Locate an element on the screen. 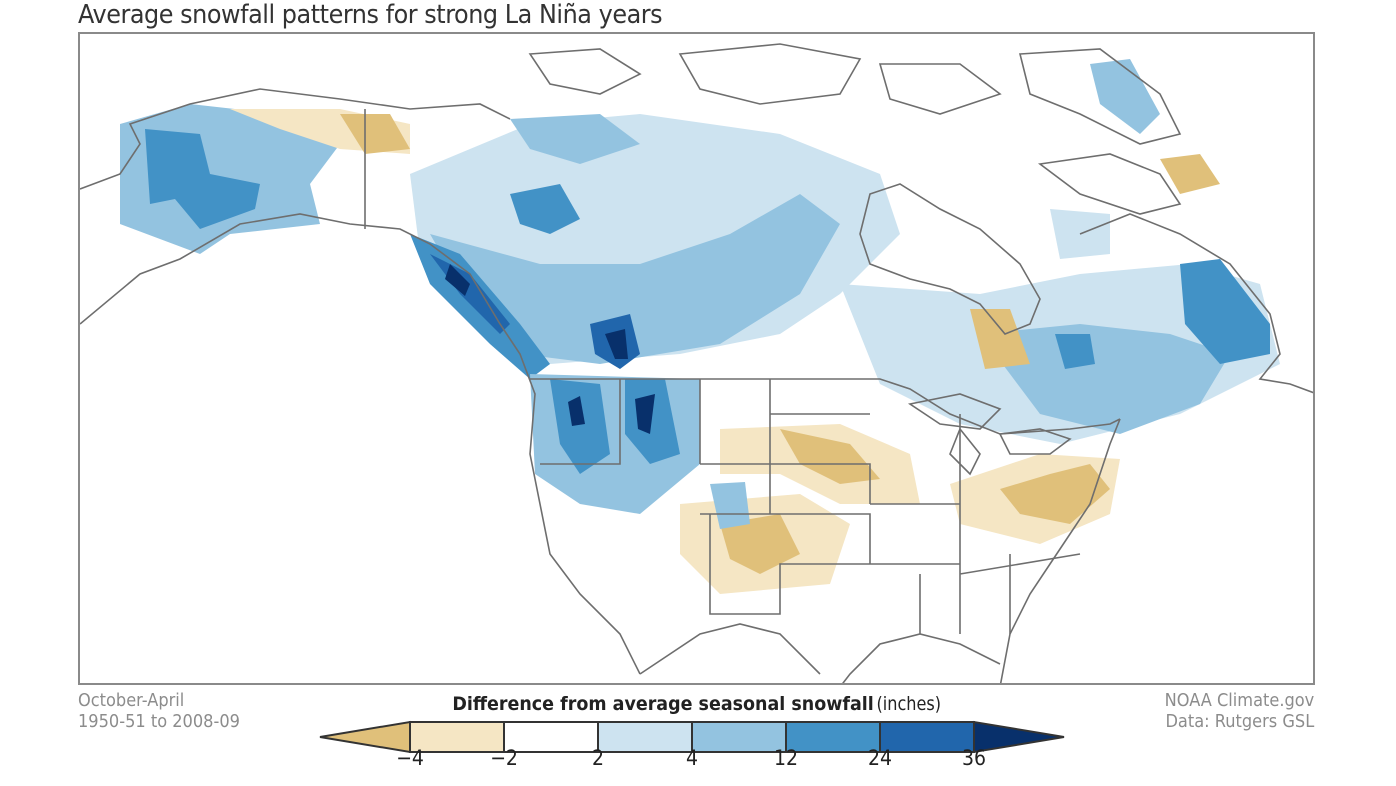  legend-tick-label: −4 is located at coordinates (410, 758).